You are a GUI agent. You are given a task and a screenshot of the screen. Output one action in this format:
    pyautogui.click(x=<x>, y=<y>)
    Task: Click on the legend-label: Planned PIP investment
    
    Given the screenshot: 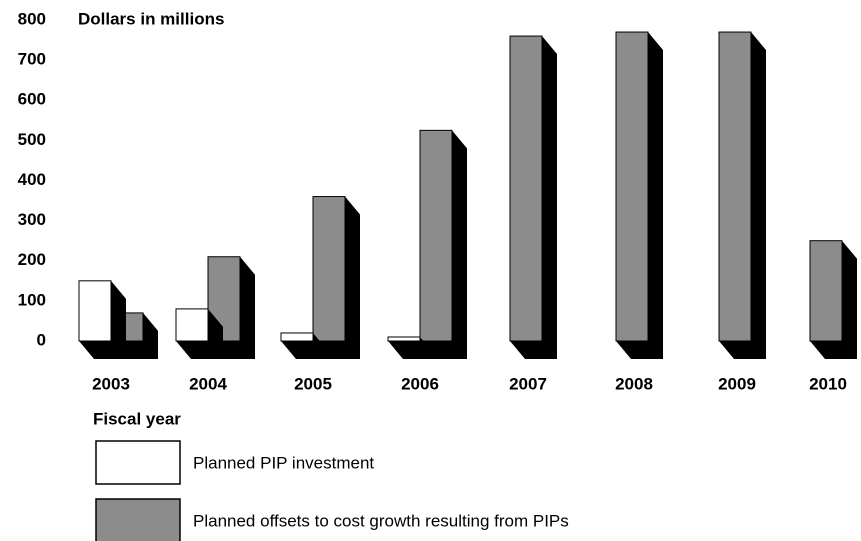 What is the action you would take?
    pyautogui.click(x=283, y=462)
    